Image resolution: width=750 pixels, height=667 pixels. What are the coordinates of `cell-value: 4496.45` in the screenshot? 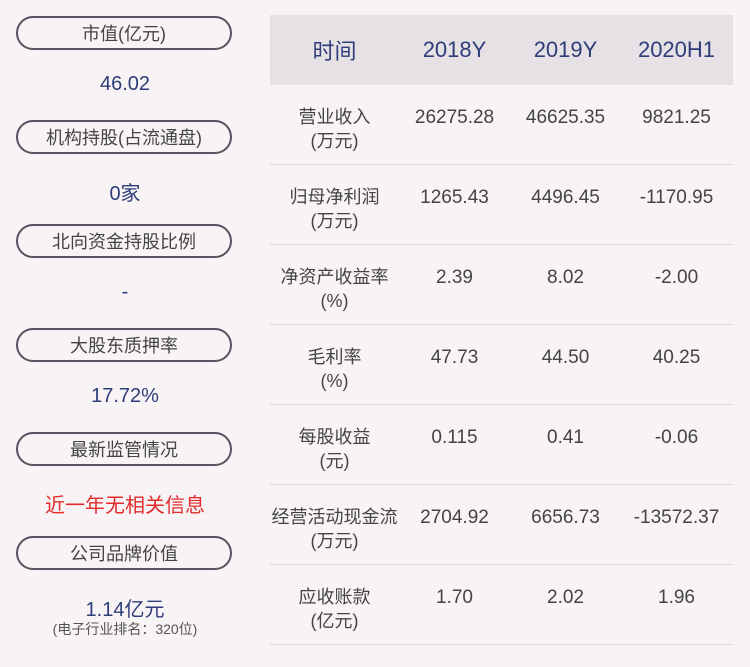 It's located at (565, 197).